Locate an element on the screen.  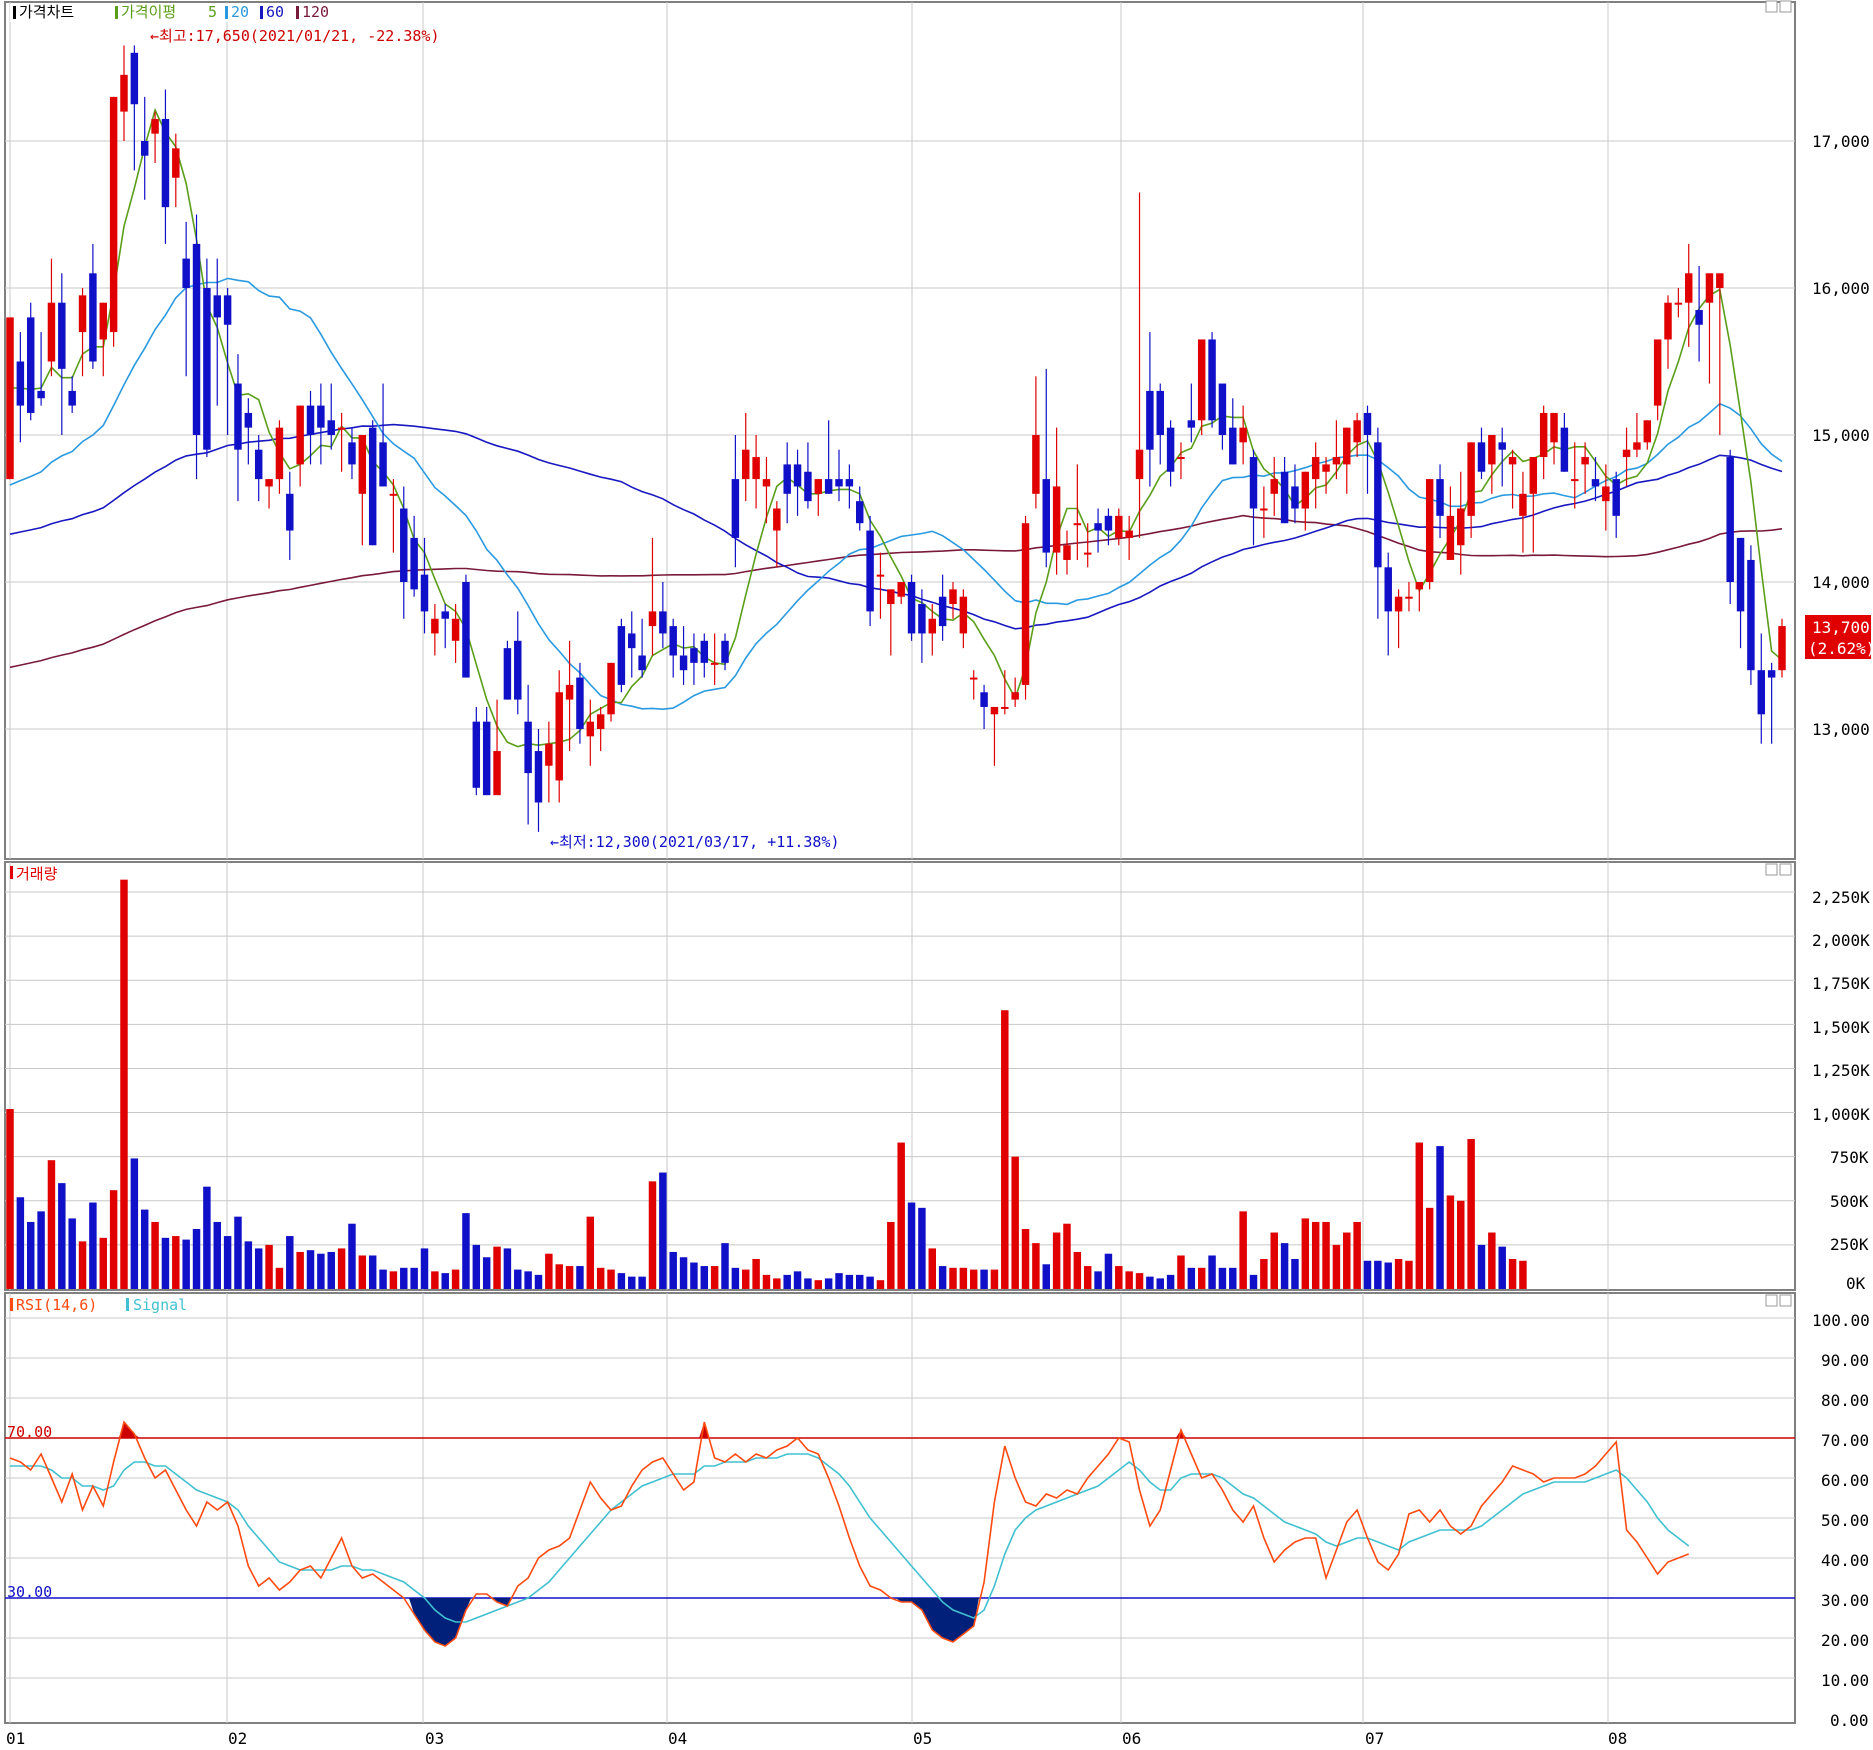
ma60-swatch is located at coordinates (261, 12).